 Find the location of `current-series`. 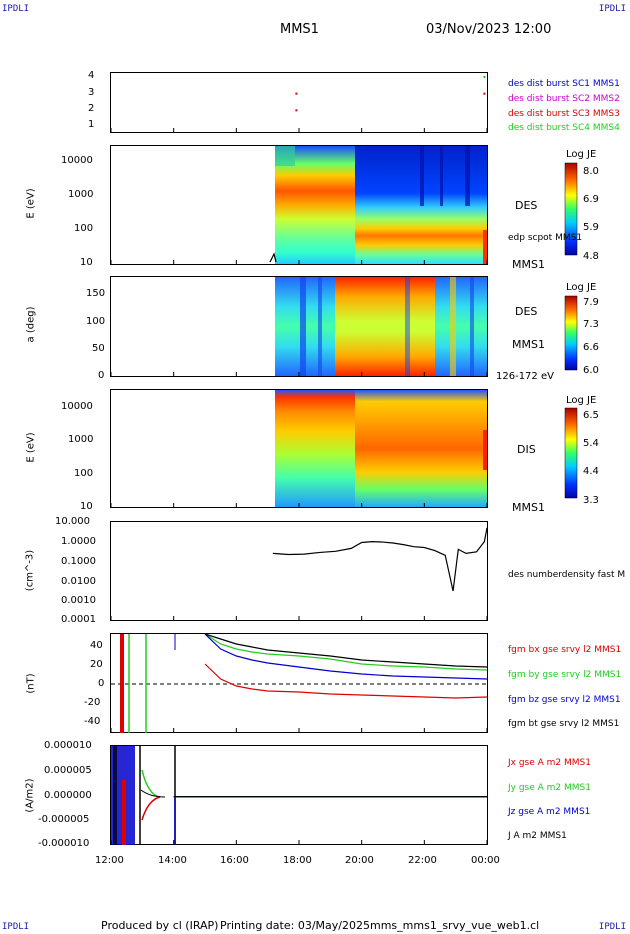

current-series is located at coordinates (330, 797).